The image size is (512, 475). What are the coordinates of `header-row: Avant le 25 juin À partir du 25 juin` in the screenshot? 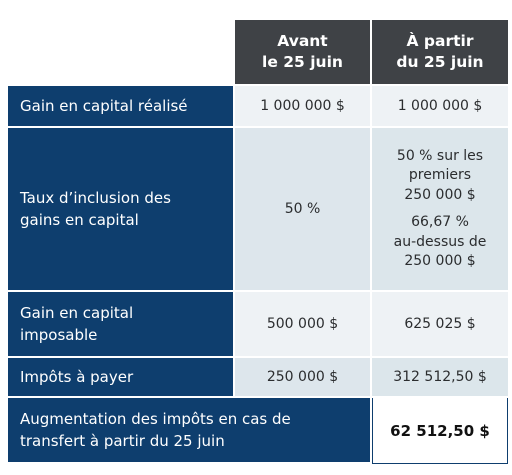 It's located at (258, 53).